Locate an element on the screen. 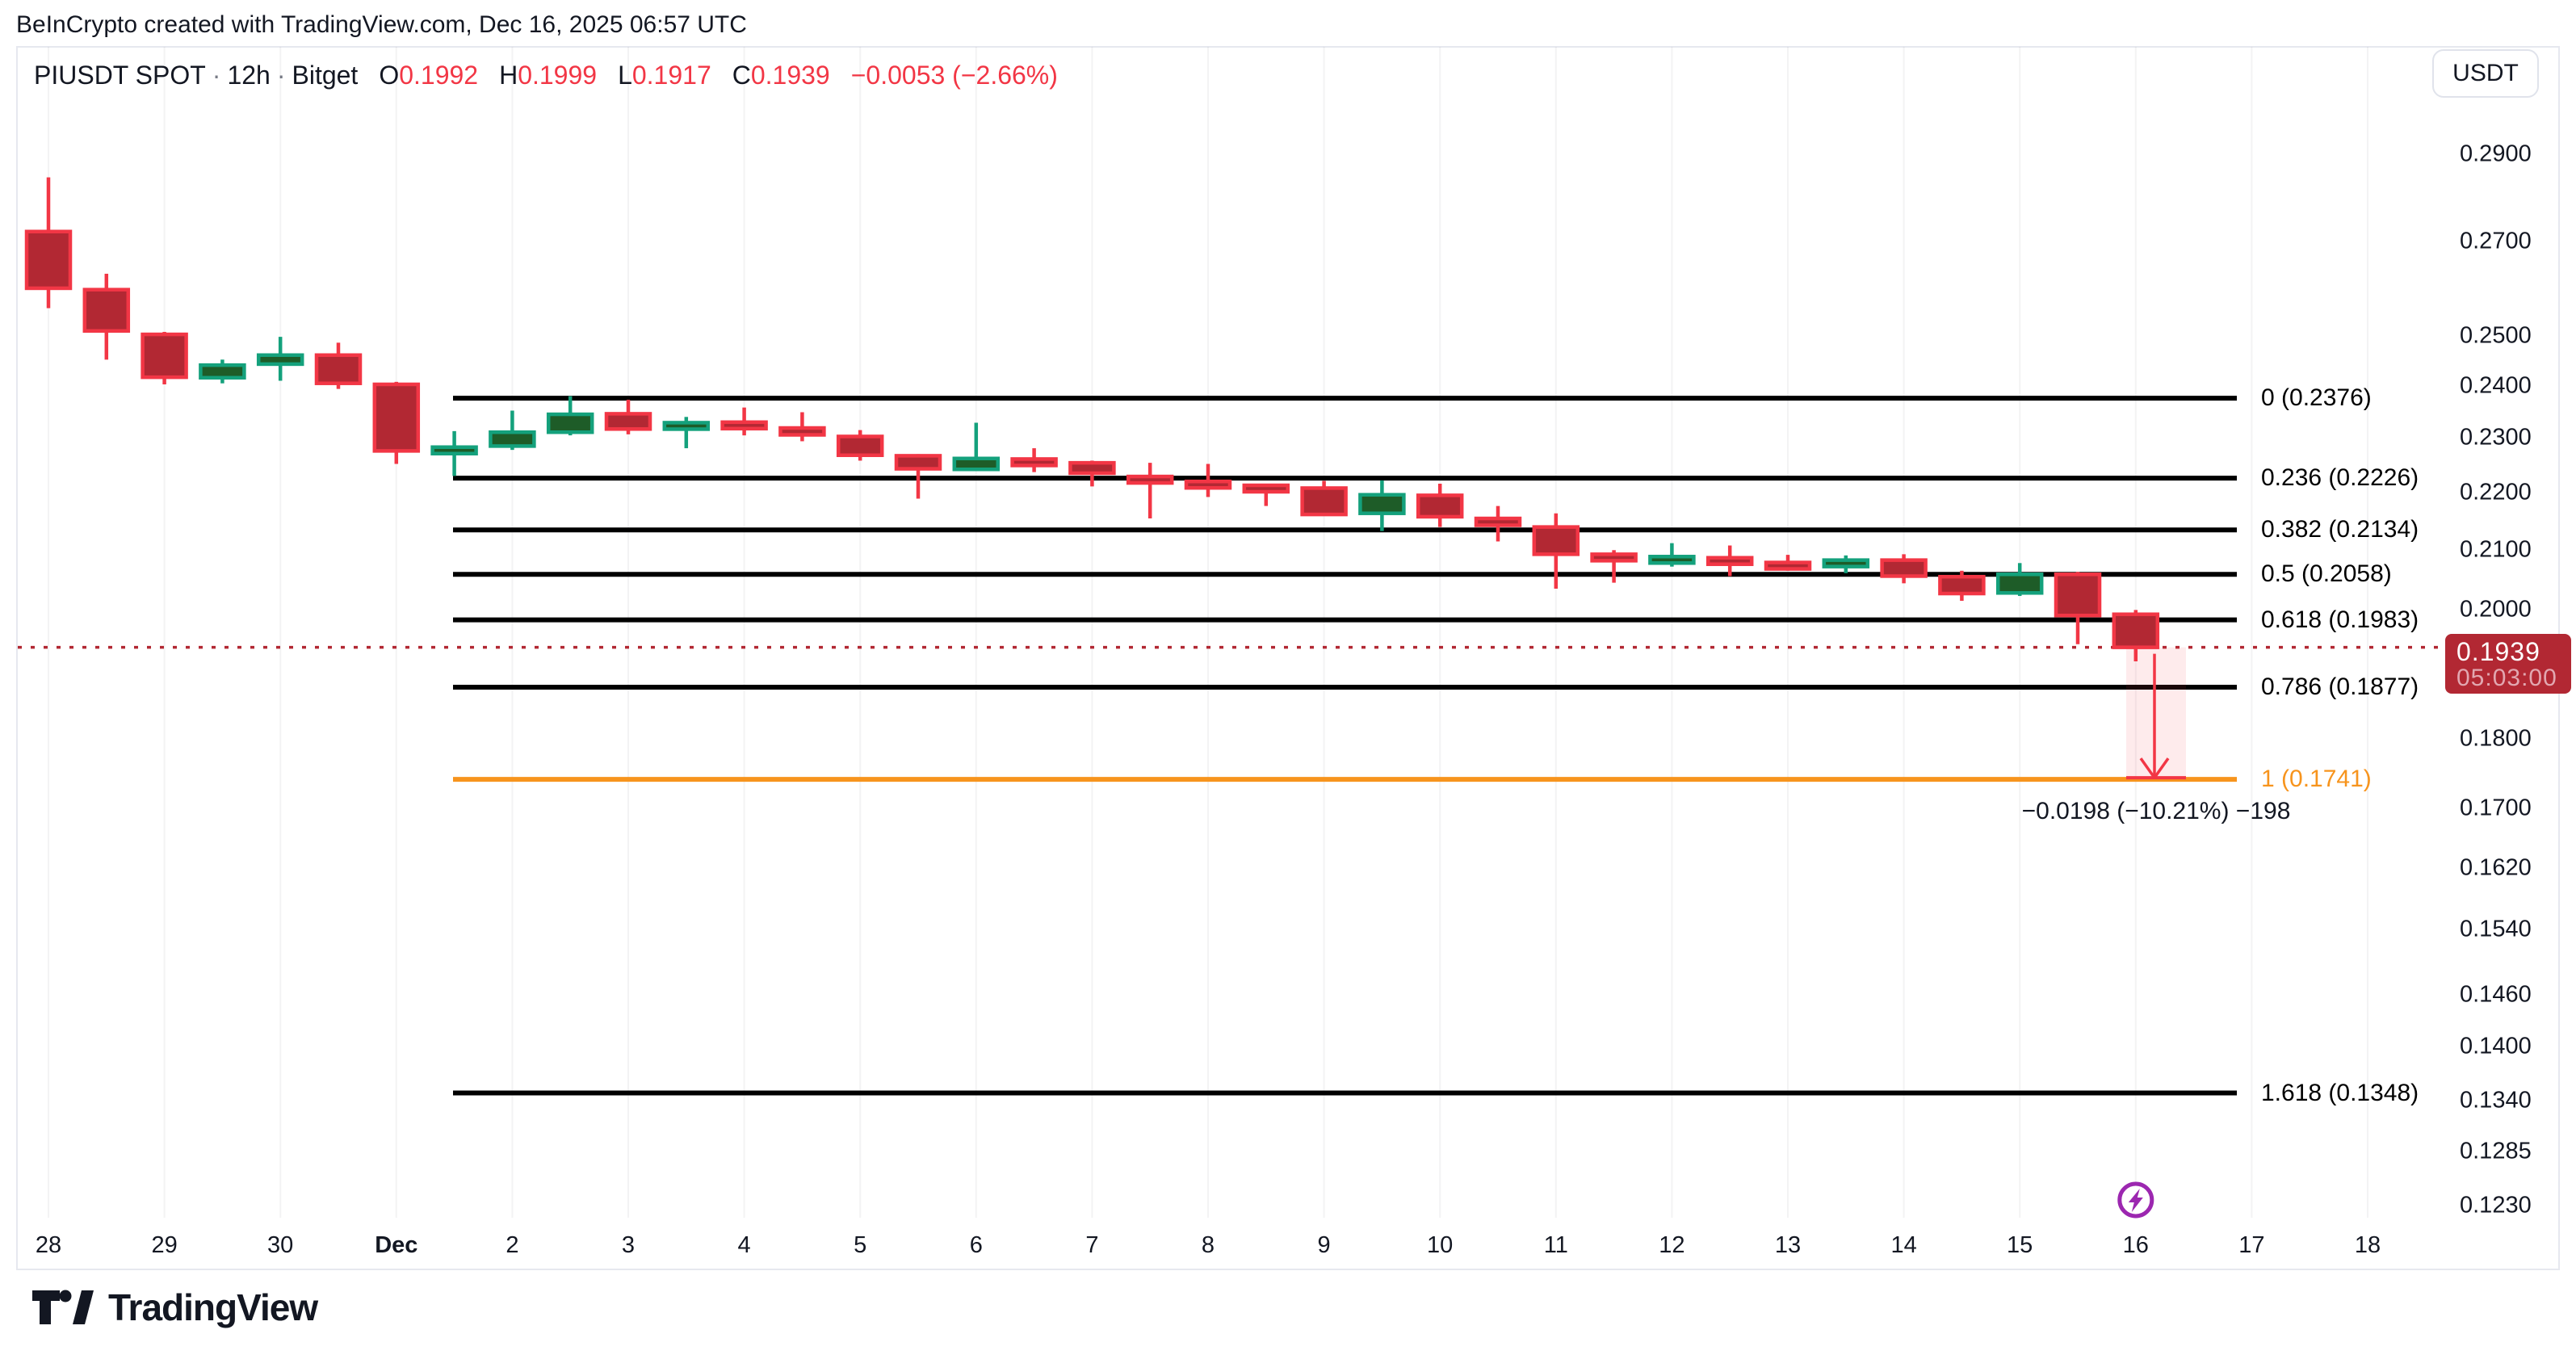 This screenshot has height=1355, width=2576. time-label: 2 is located at coordinates (512, 1245).